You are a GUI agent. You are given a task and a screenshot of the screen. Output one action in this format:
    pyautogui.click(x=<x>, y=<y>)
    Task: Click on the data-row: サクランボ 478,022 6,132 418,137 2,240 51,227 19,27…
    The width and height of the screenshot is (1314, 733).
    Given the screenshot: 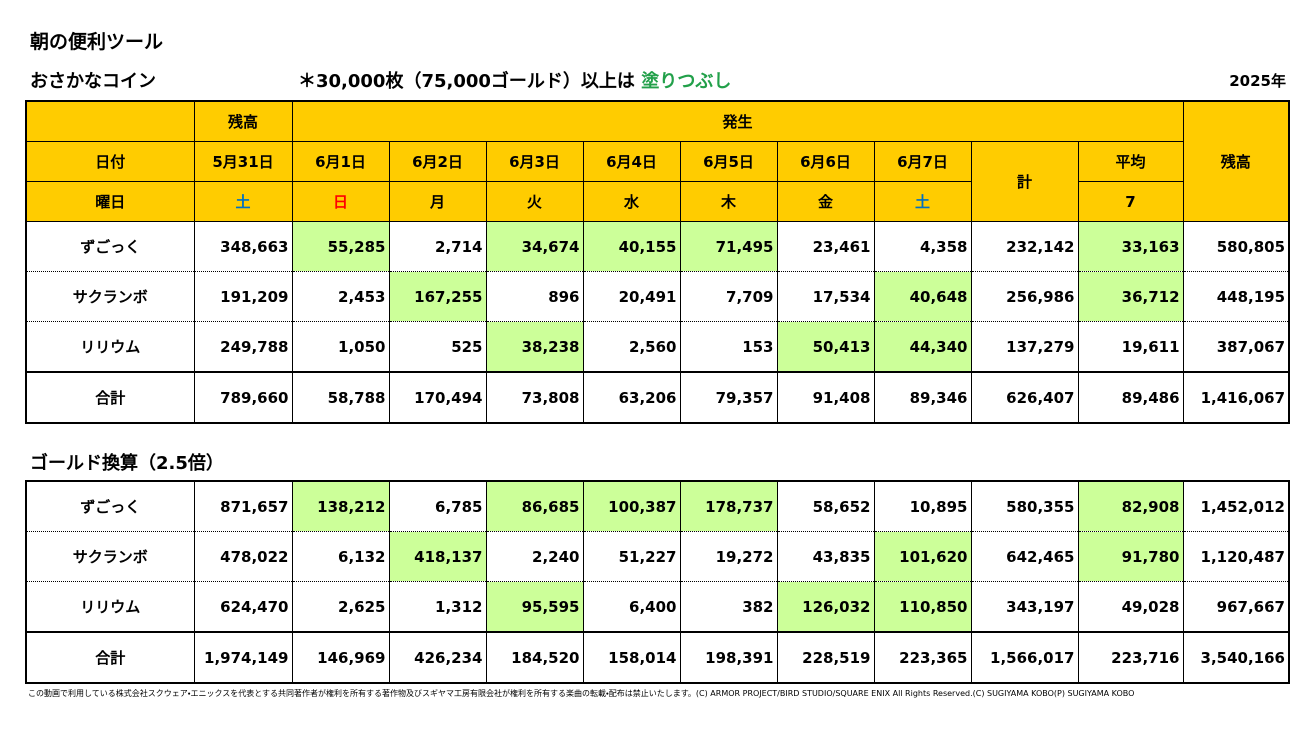 What is the action you would take?
    pyautogui.click(x=657, y=556)
    